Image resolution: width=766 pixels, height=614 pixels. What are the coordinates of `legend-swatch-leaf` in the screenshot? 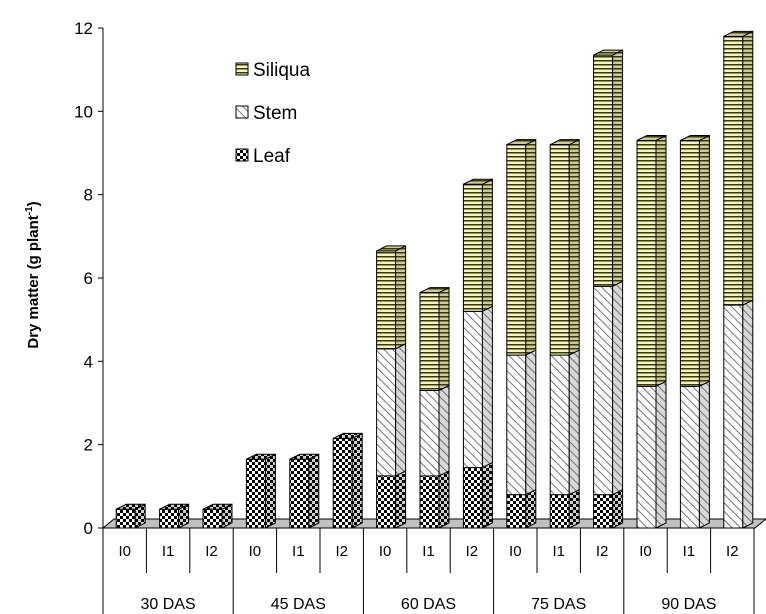 It's located at (242, 155).